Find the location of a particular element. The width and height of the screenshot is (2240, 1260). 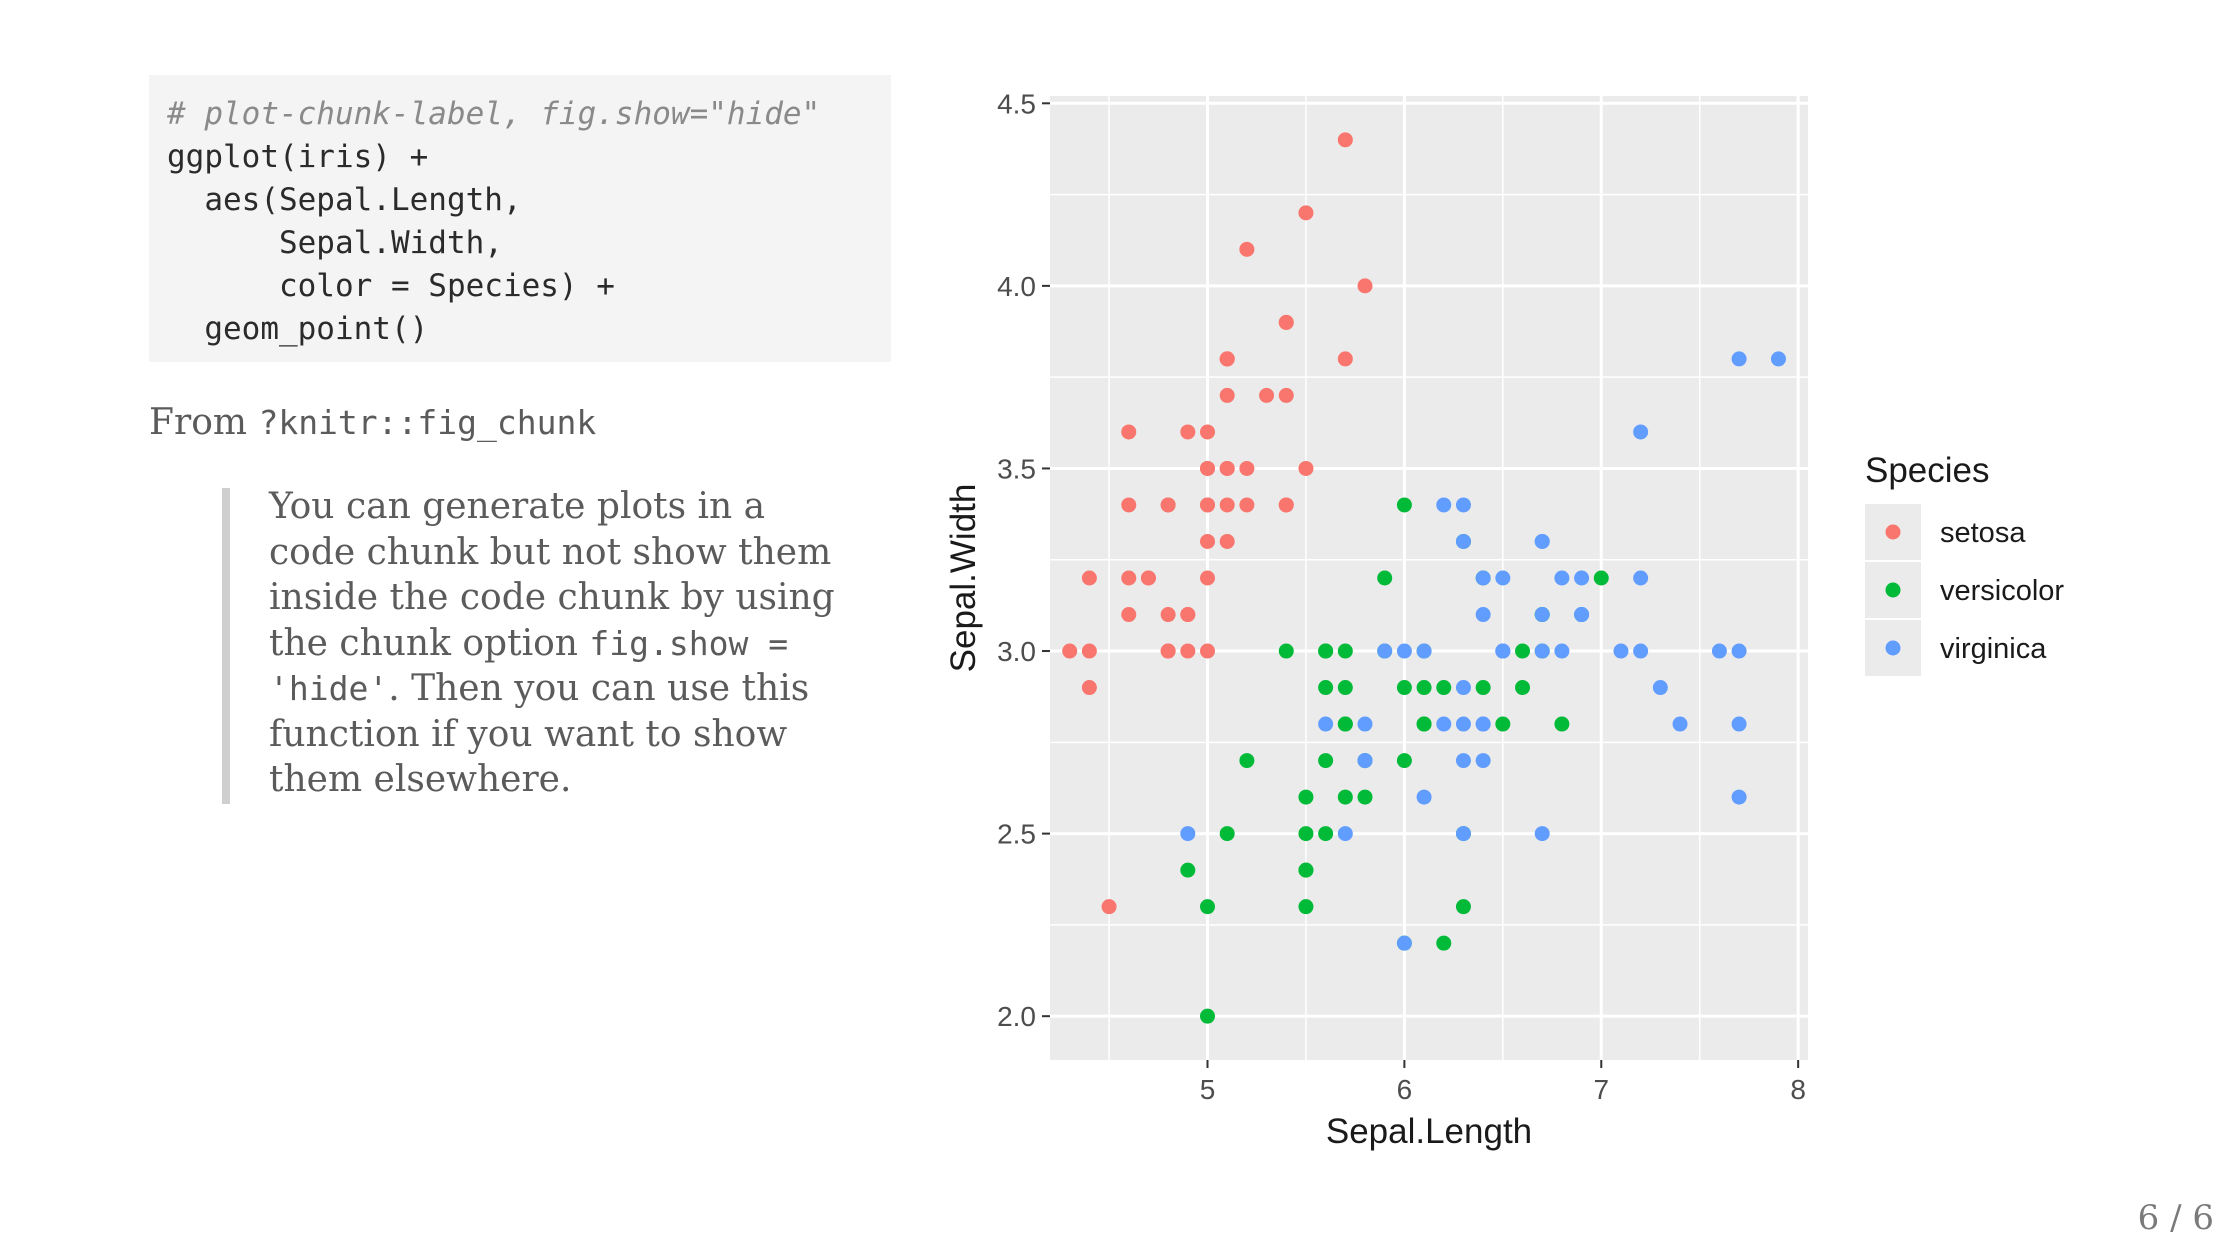

code-line-3: Sepal.Width, is located at coordinates (335, 243).